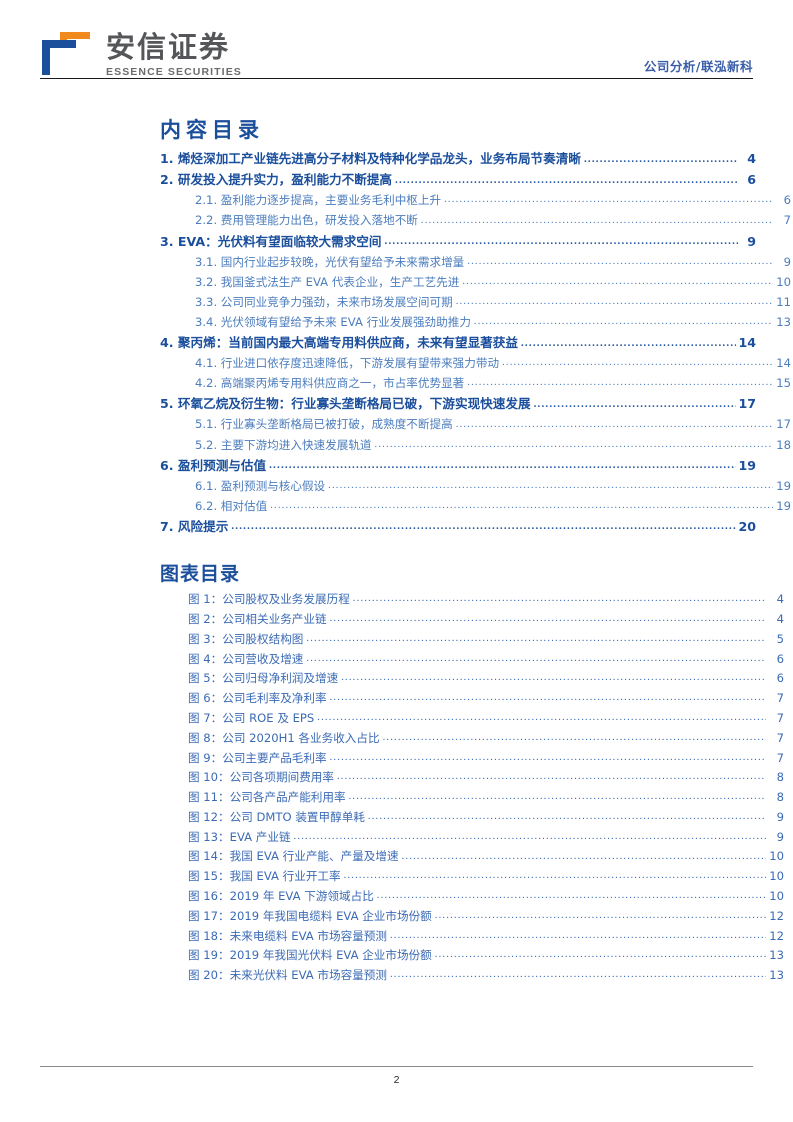  What do you see at coordinates (751, 159) in the screenshot?
I see `toc-entry-page: 4` at bounding box center [751, 159].